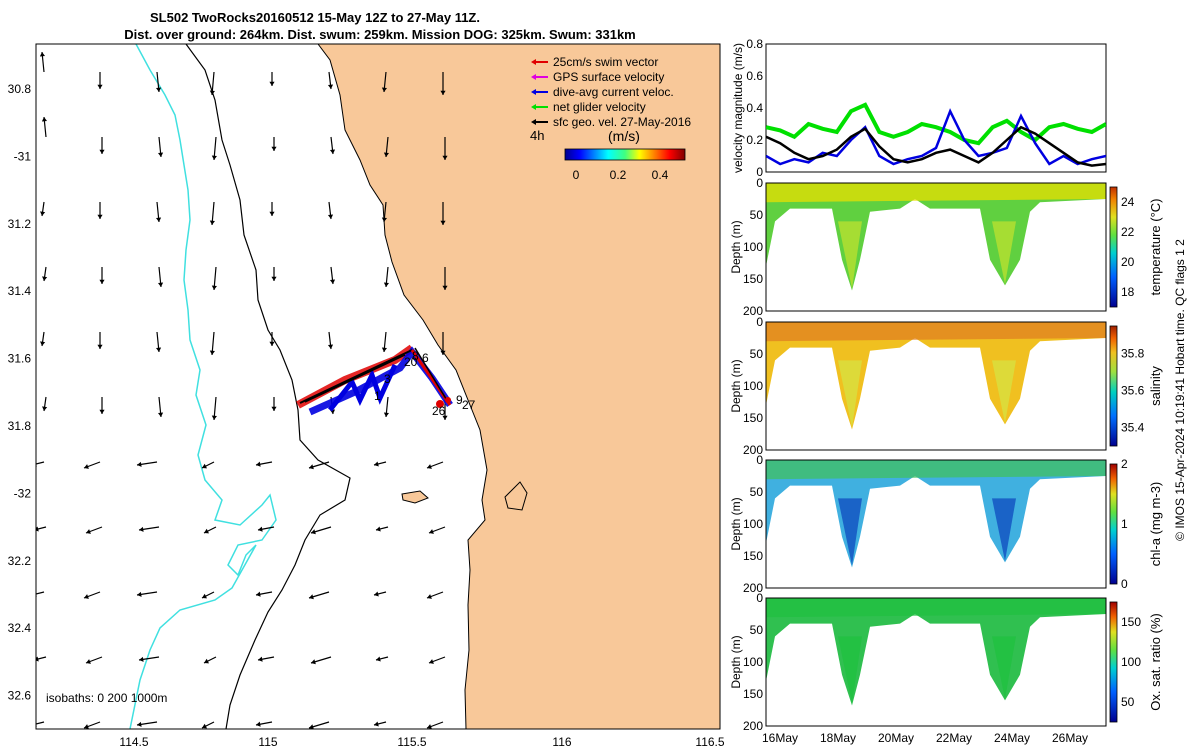 The image size is (1200, 750). Describe the element at coordinates (753, 588) in the screenshot. I see `depth-tick: 200` at that location.